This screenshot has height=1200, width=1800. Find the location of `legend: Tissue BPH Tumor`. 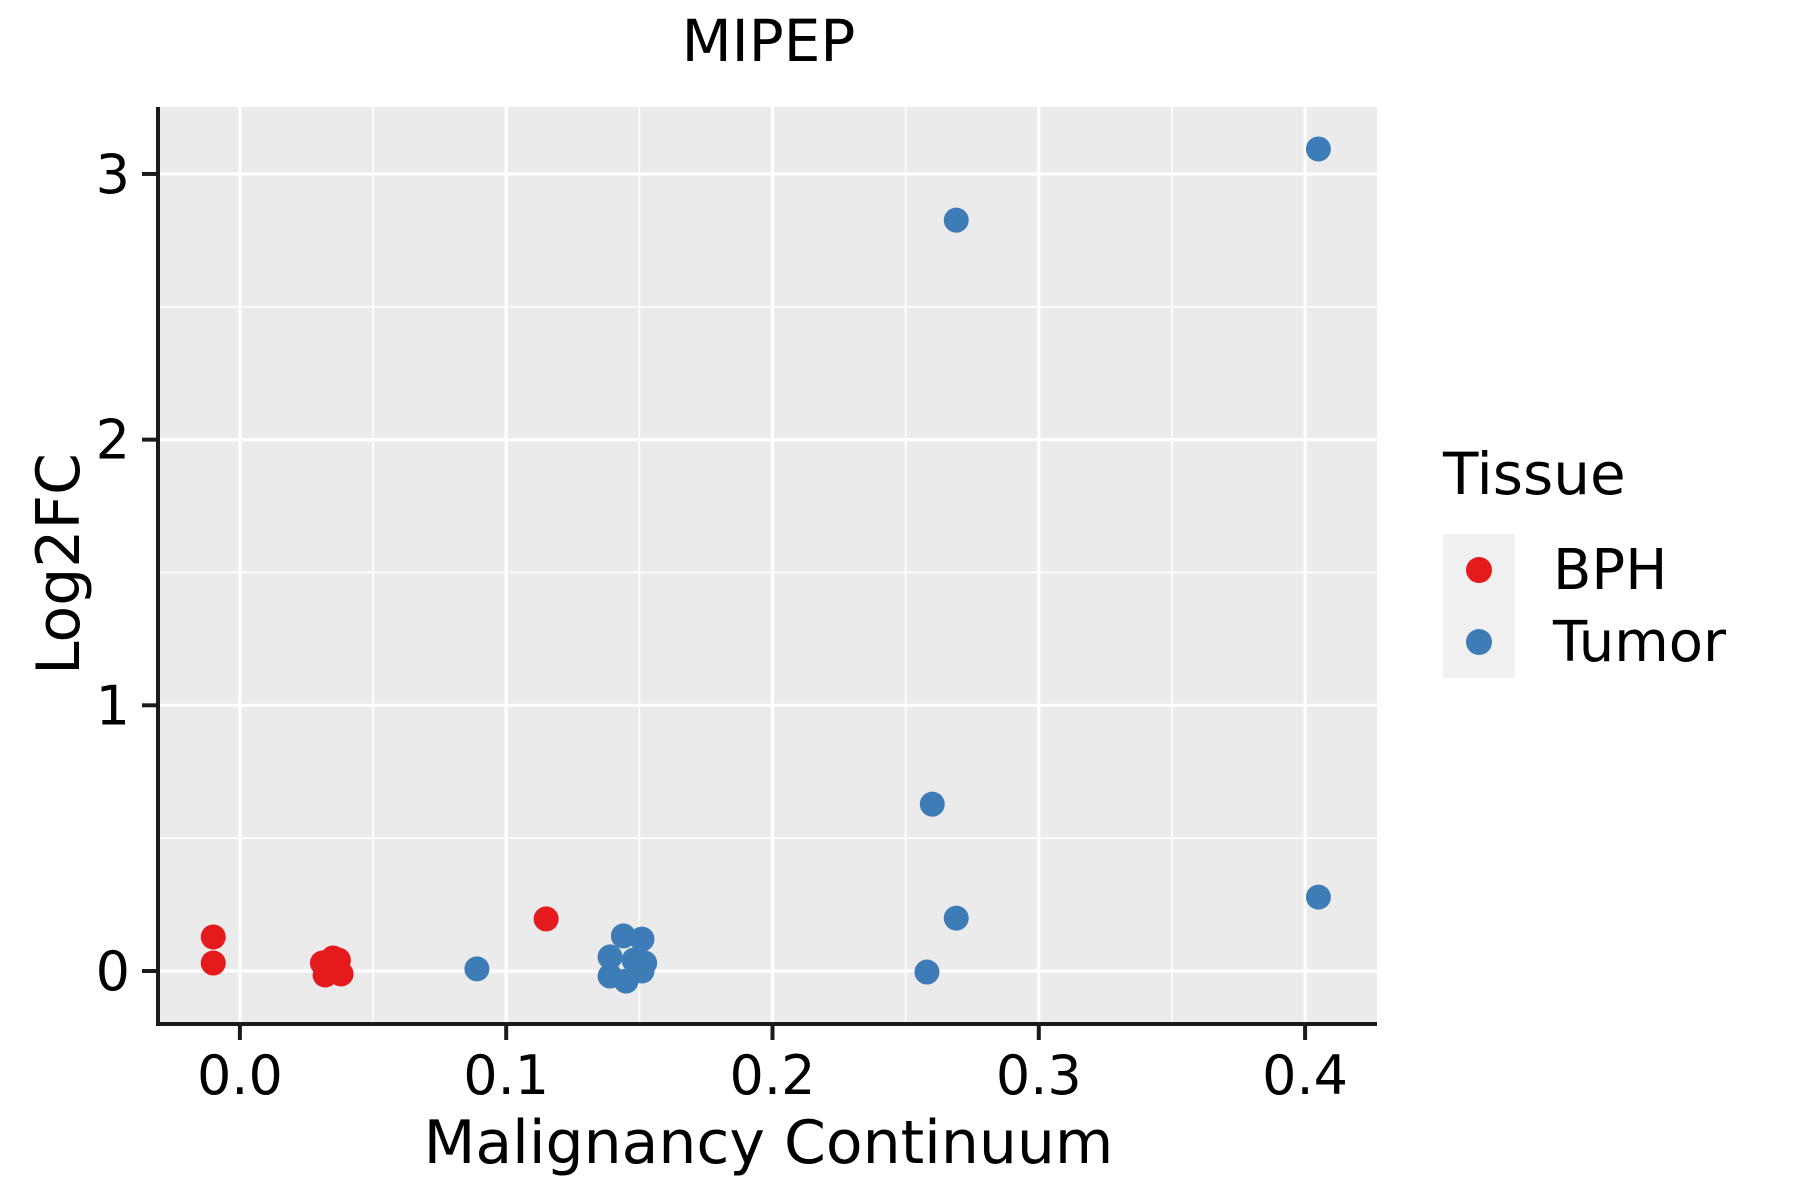

legend: Tissue BPH Tumor is located at coordinates (1613, 559).